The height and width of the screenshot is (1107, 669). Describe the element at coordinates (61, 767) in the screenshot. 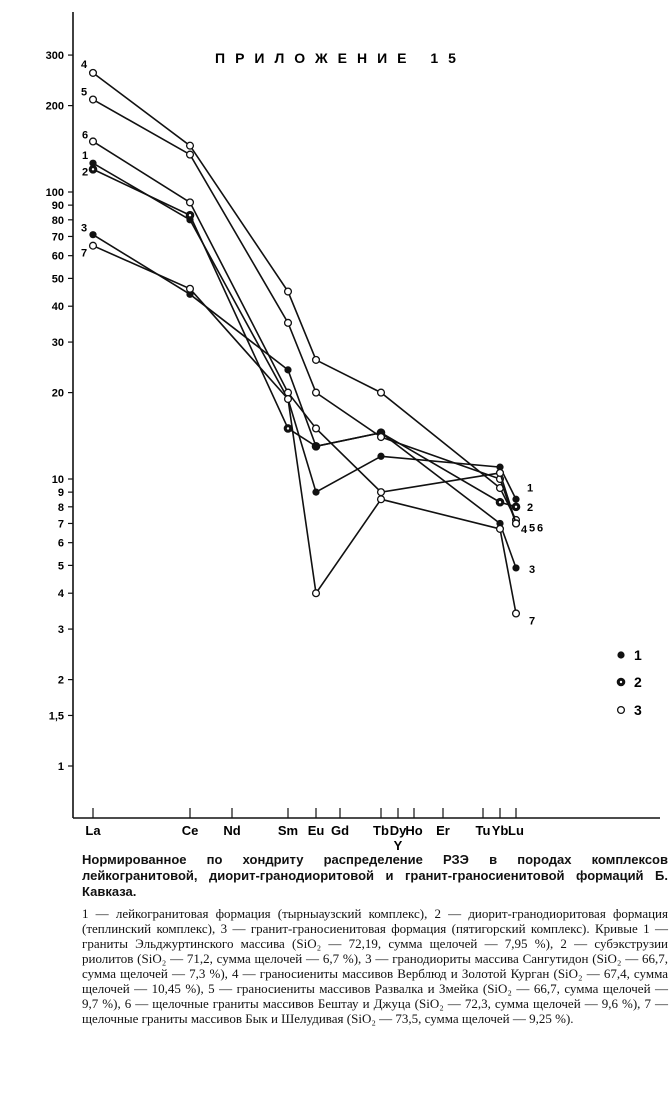

I see `y-tick-label: 1` at that location.